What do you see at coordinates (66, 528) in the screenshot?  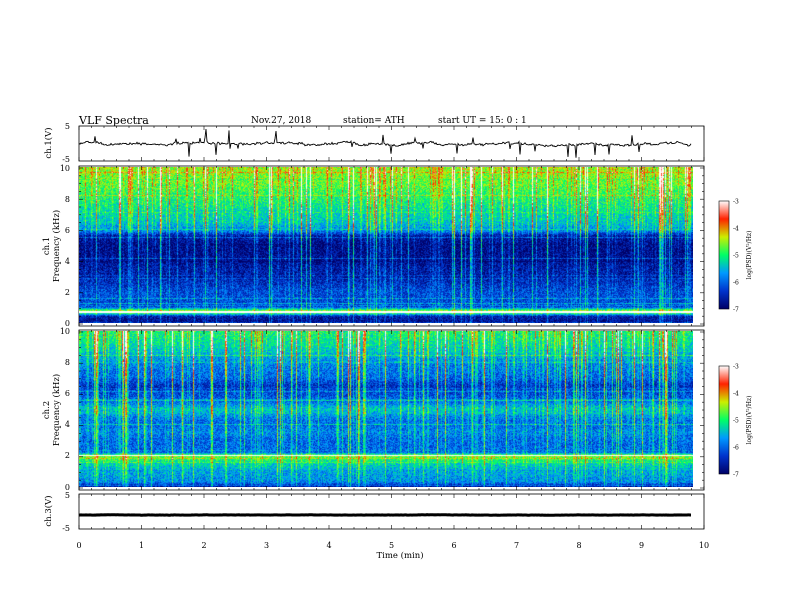 I see `ch3-ytick-bottom: -5` at bounding box center [66, 528].